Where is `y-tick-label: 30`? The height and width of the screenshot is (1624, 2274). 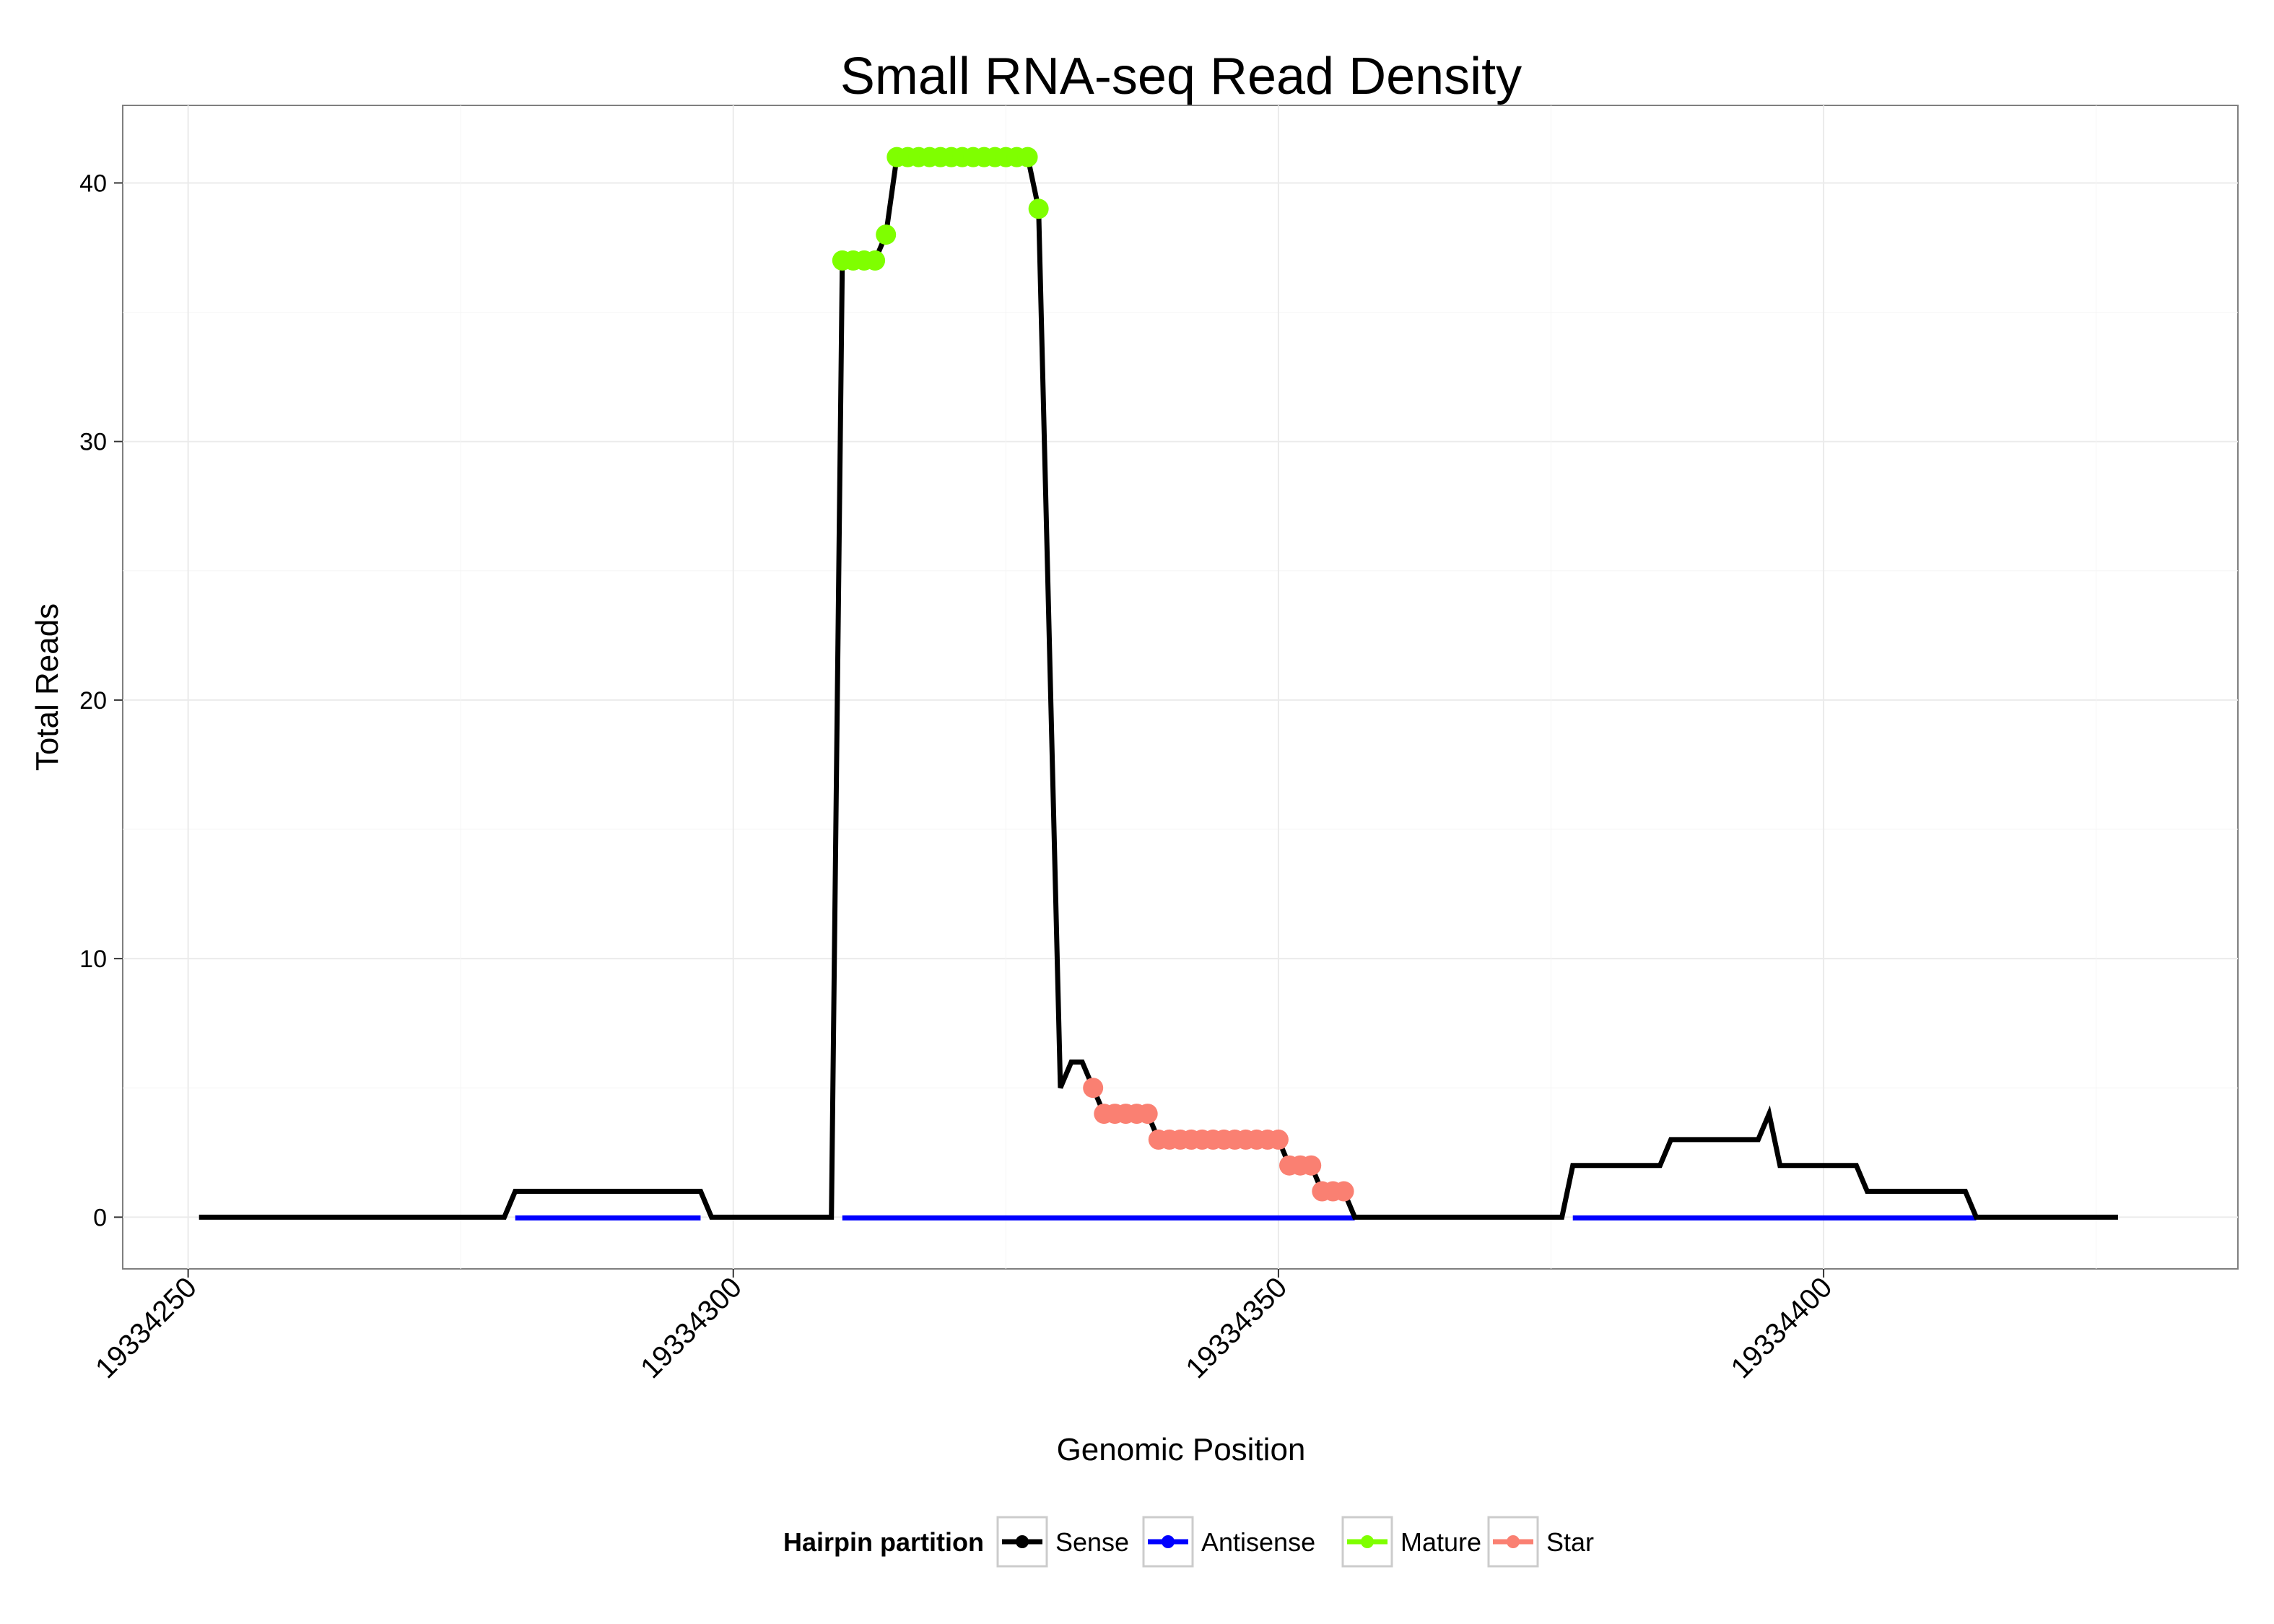
y-tick-label: 30 is located at coordinates (93, 442).